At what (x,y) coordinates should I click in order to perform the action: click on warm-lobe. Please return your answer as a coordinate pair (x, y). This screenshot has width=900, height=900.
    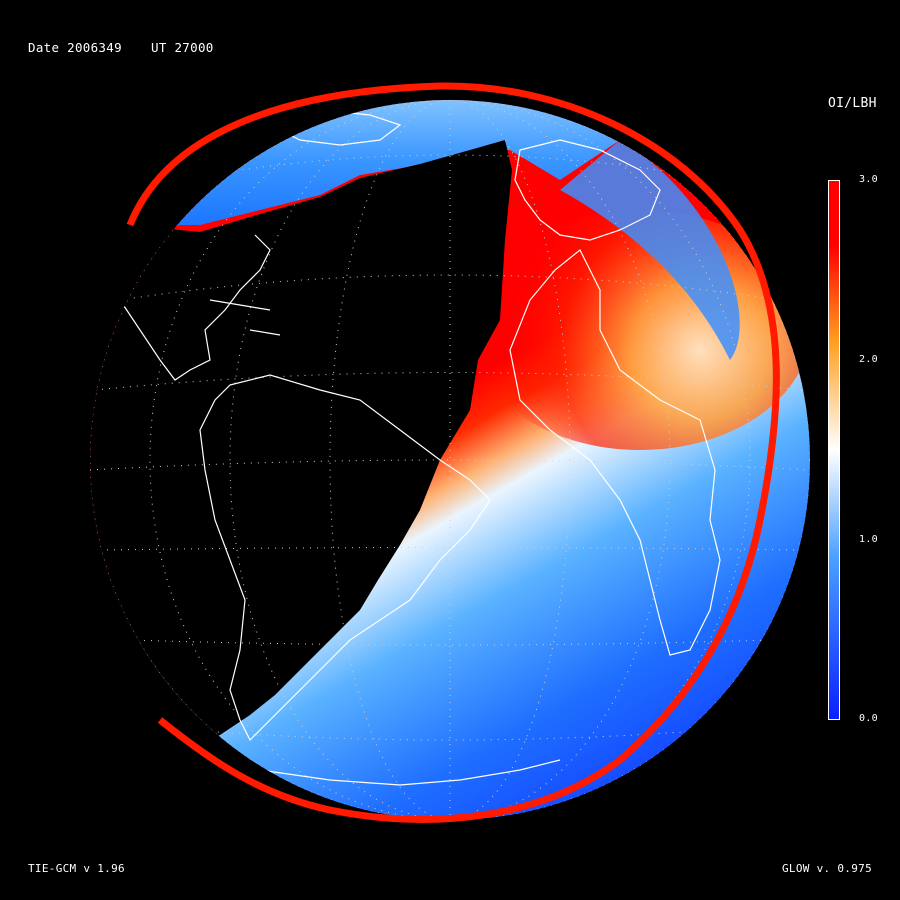
    Looking at the image, I should click on (640, 330).